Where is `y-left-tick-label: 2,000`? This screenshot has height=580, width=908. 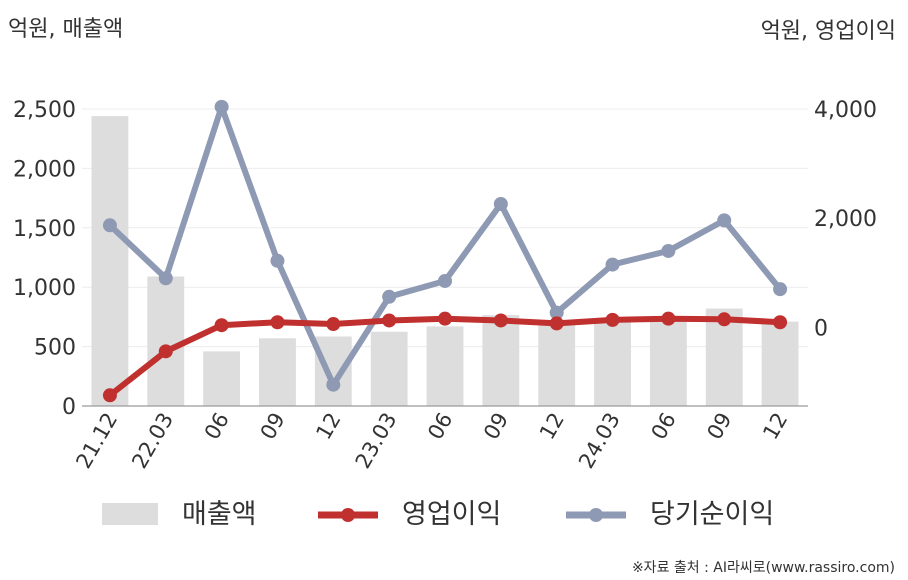
y-left-tick-label: 2,000 is located at coordinates (44, 169).